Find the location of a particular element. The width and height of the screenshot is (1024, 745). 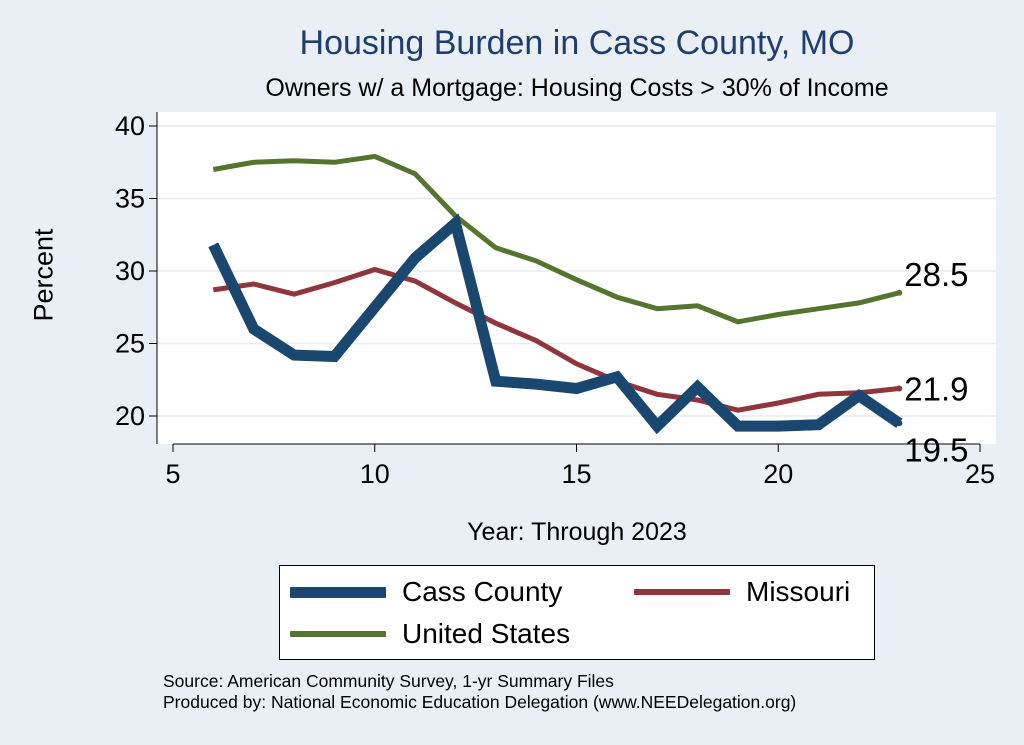

x-tick-label-10: 10 is located at coordinates (375, 474).